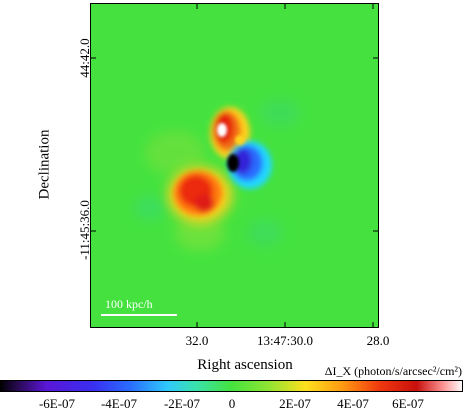 The height and width of the screenshot is (414, 463). What do you see at coordinates (285, 340) in the screenshot?
I see `x-tick-label: 13:47:30.0` at bounding box center [285, 340].